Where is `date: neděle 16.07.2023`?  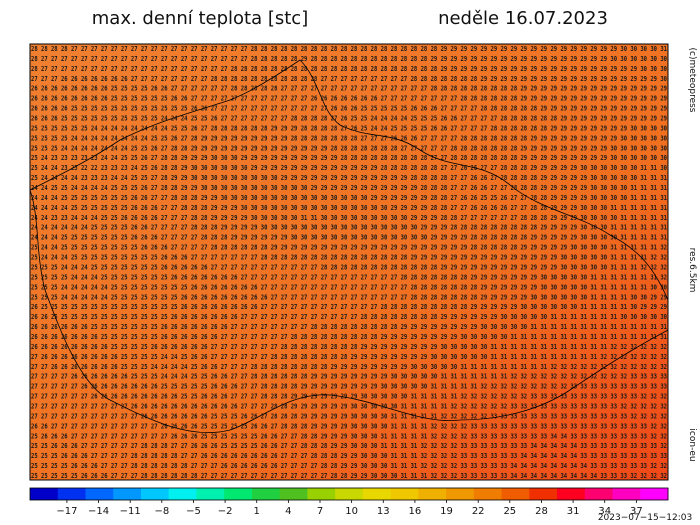 date: neděle 16.07.2023 is located at coordinates (523, 18).